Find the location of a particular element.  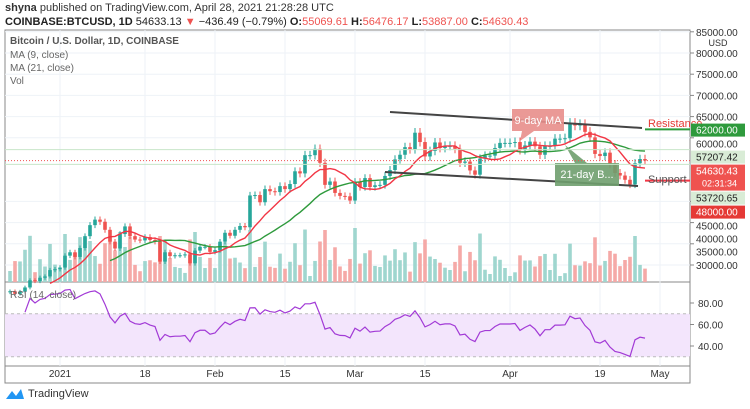

x-tick-label: 15 is located at coordinates (285, 374).